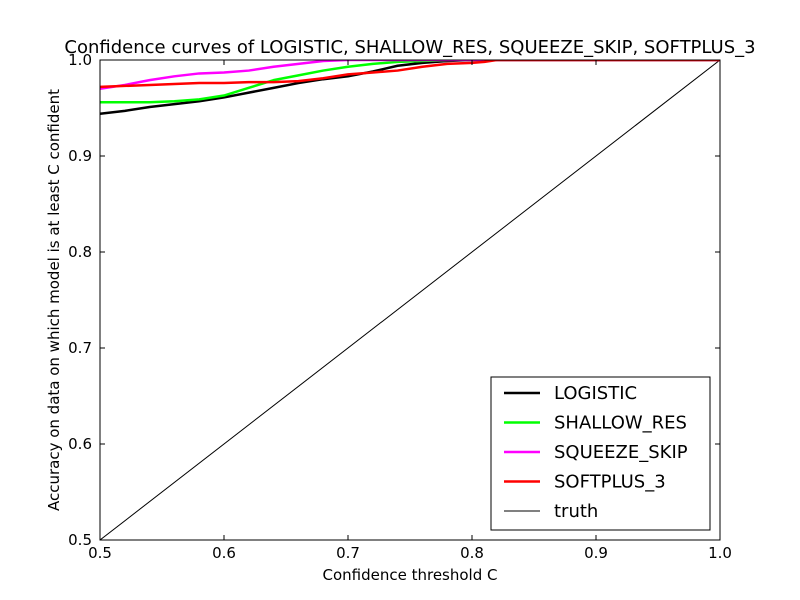 Image resolution: width=800 pixels, height=600 pixels. I want to click on legend-box, so click(600, 453).